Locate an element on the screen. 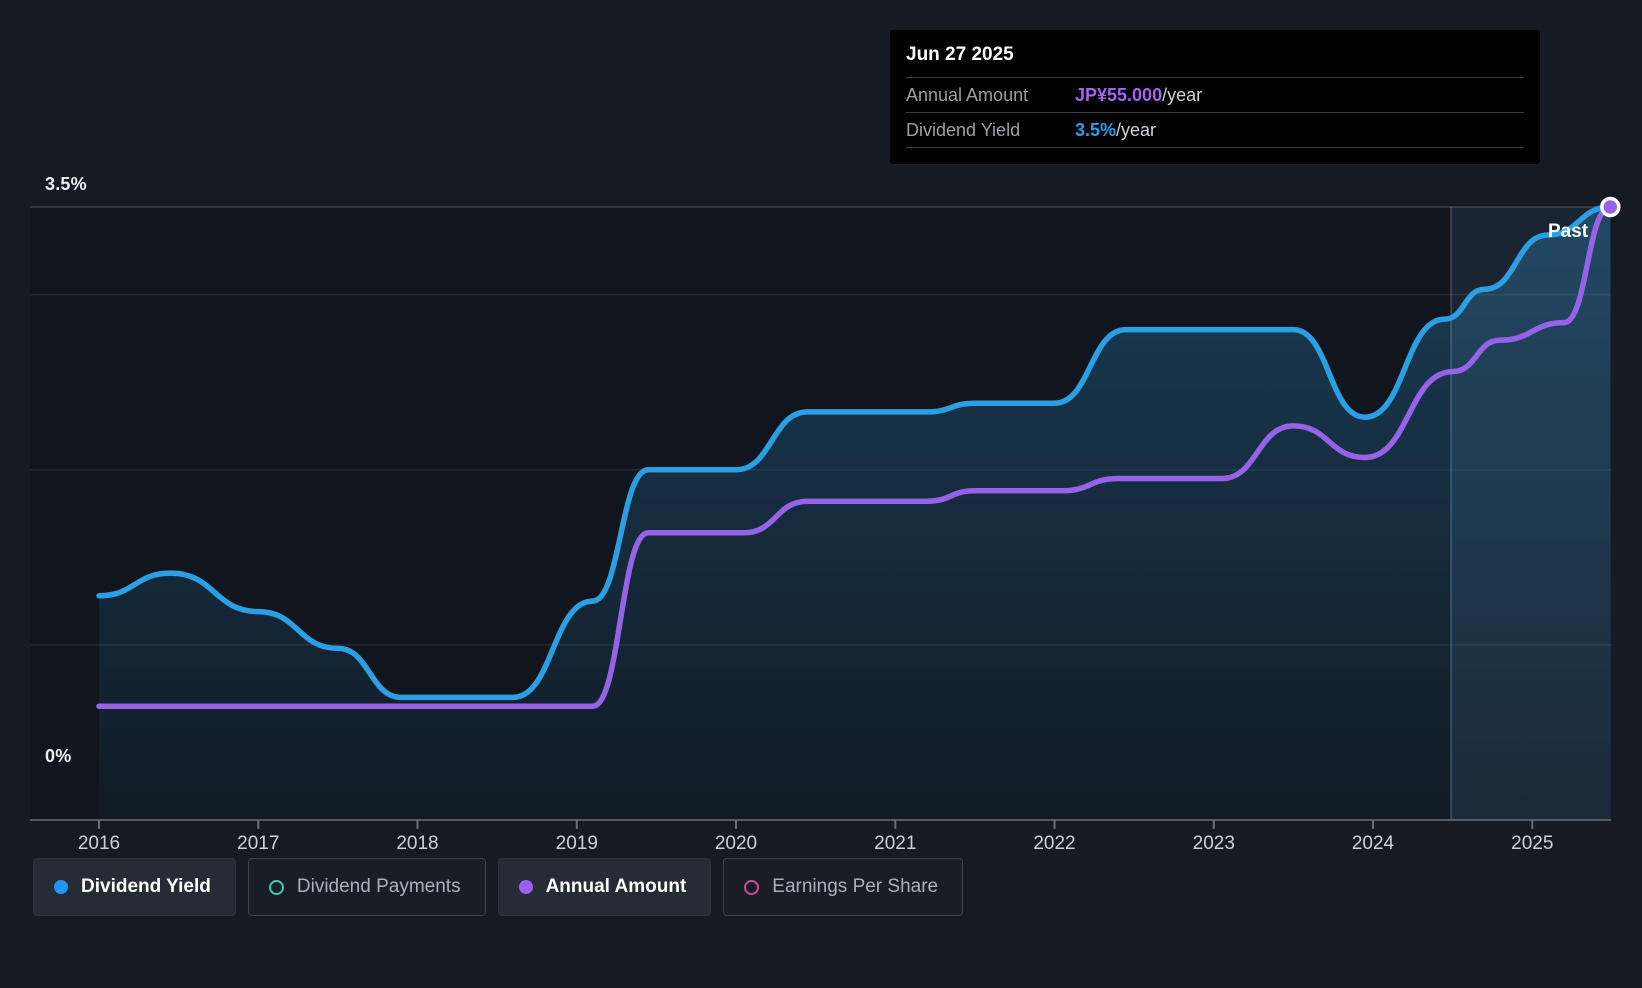 The width and height of the screenshot is (1642, 988). x-axis-ticks is located at coordinates (816, 824).